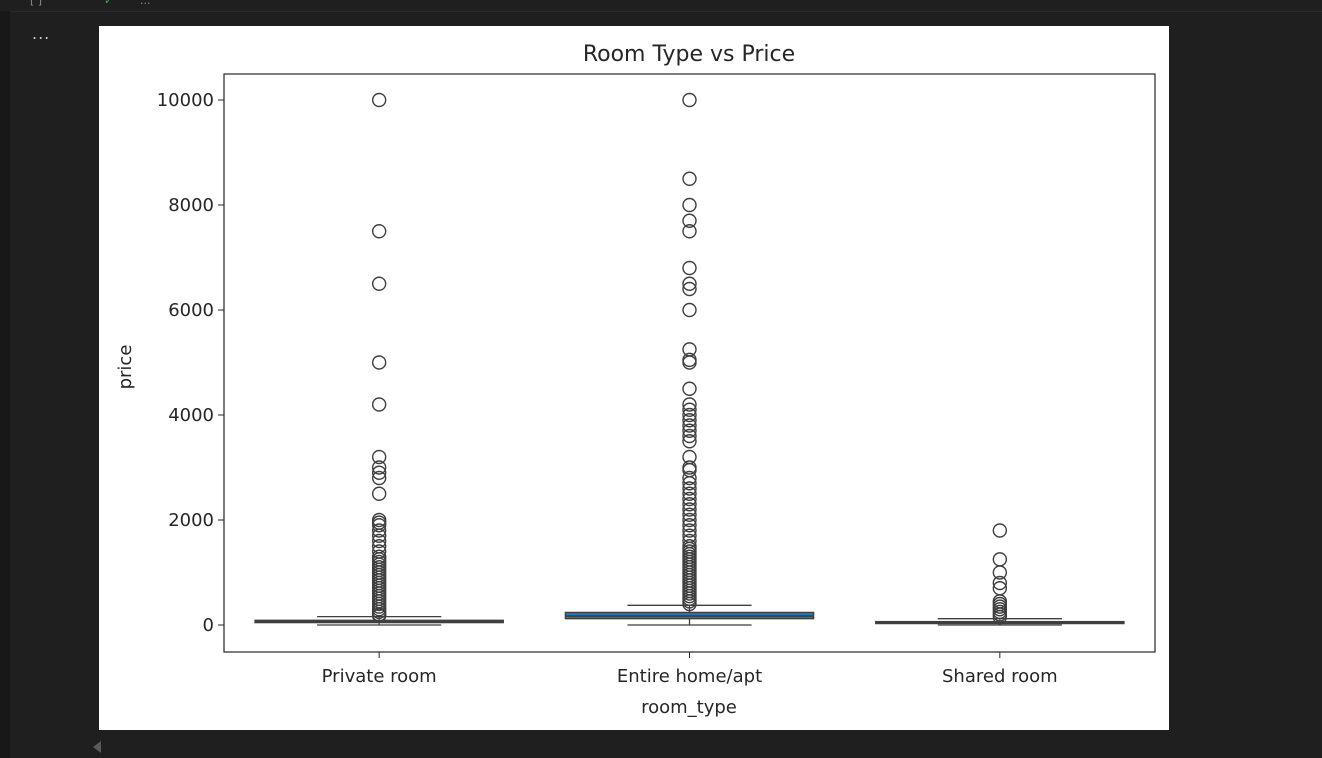 The image size is (1322, 758). I want to click on execution-count: [ ], so click(36, 3).